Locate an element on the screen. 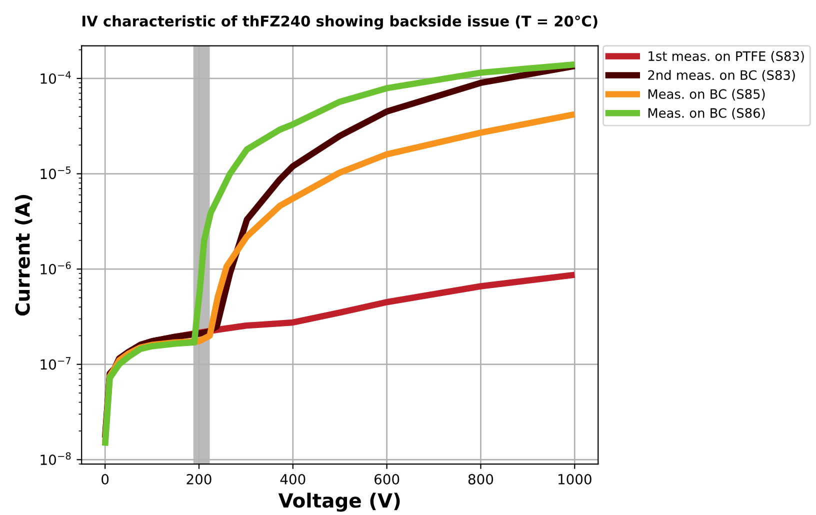 This screenshot has height=515, width=816. x-tick-label: 800 is located at coordinates (481, 479).